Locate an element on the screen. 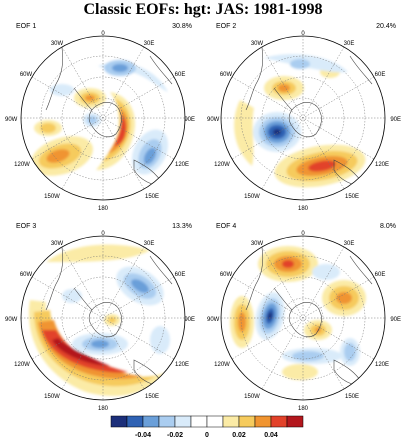  panel-eof-3-lon-150w: 150W is located at coordinates (52, 397).